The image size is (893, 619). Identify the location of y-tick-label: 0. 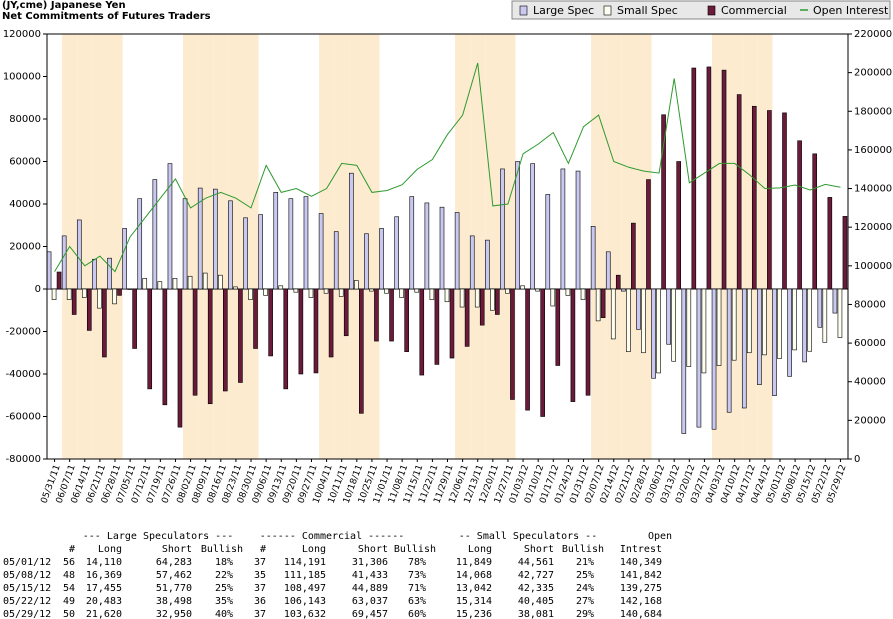
(38, 289).